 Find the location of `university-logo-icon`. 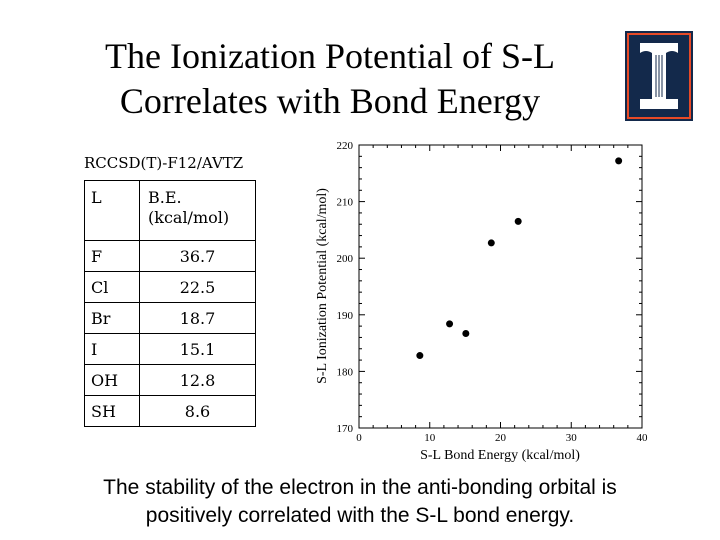

university-logo-icon is located at coordinates (659, 76).